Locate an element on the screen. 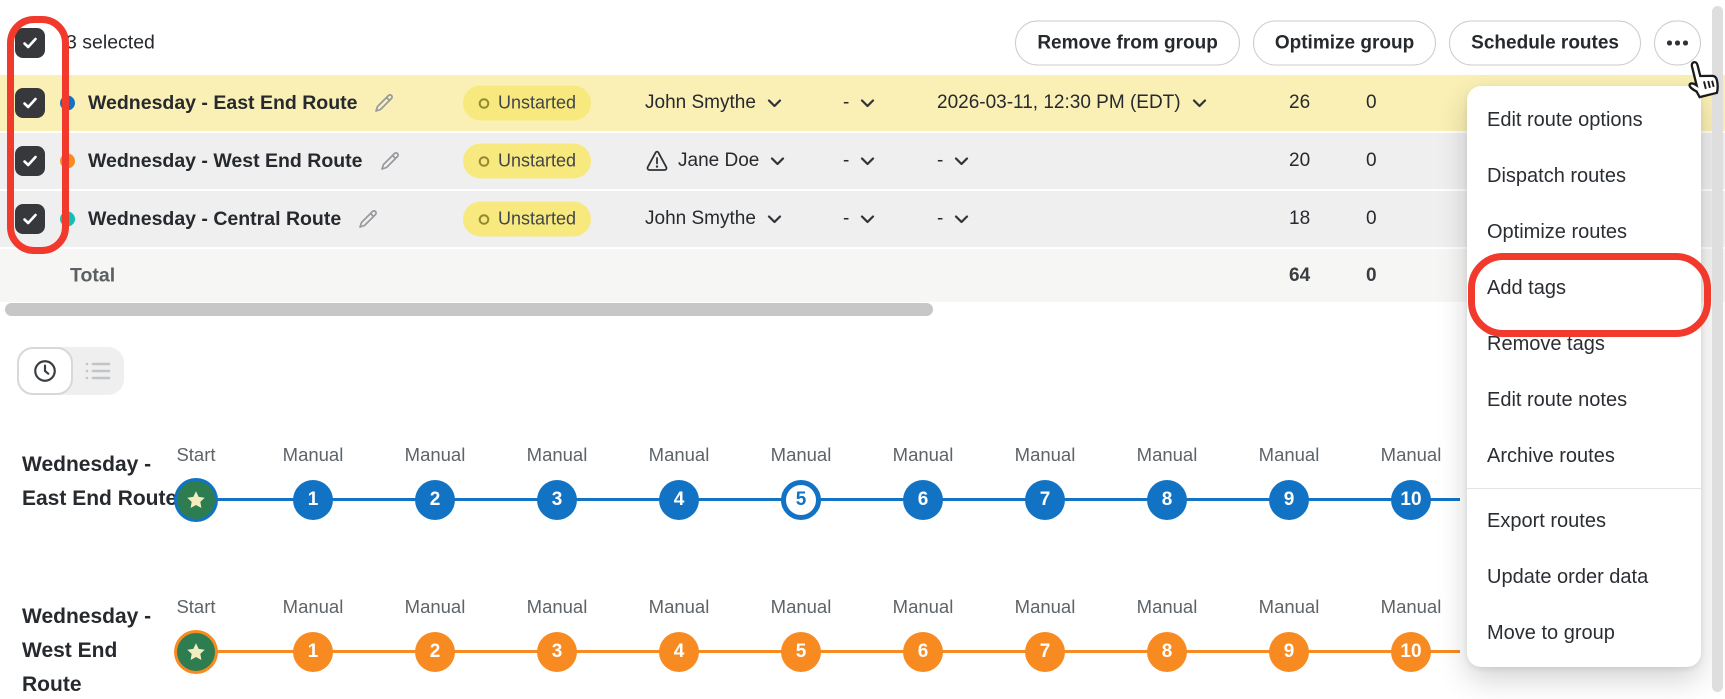 The height and width of the screenshot is (699, 1725). list-view-button is located at coordinates (99, 371).